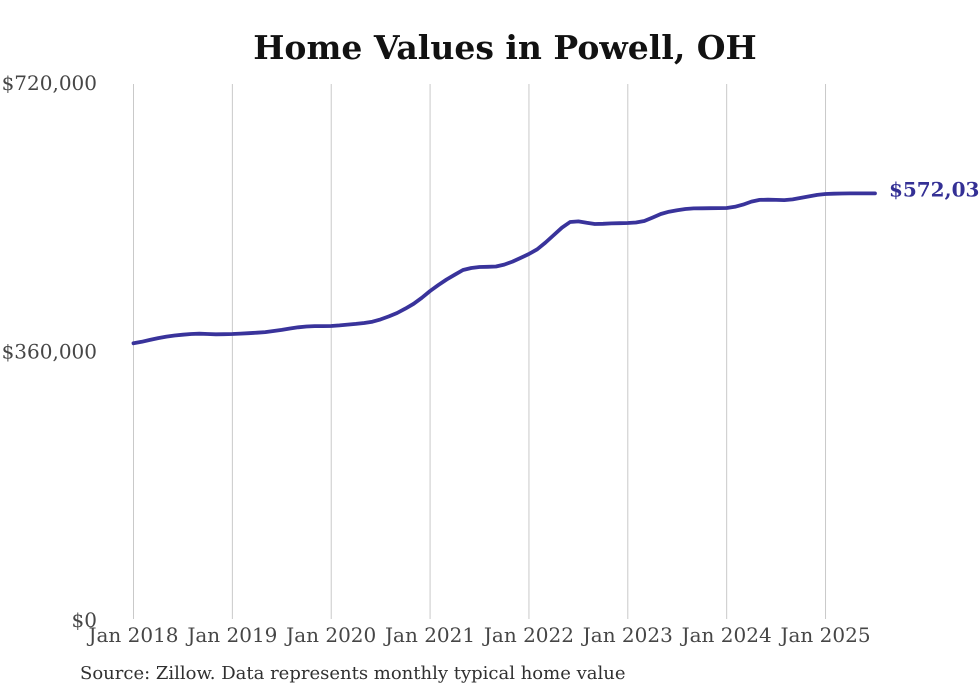 The image size is (980, 699). I want to click on y-tick-label: $720,000, so click(49, 83).